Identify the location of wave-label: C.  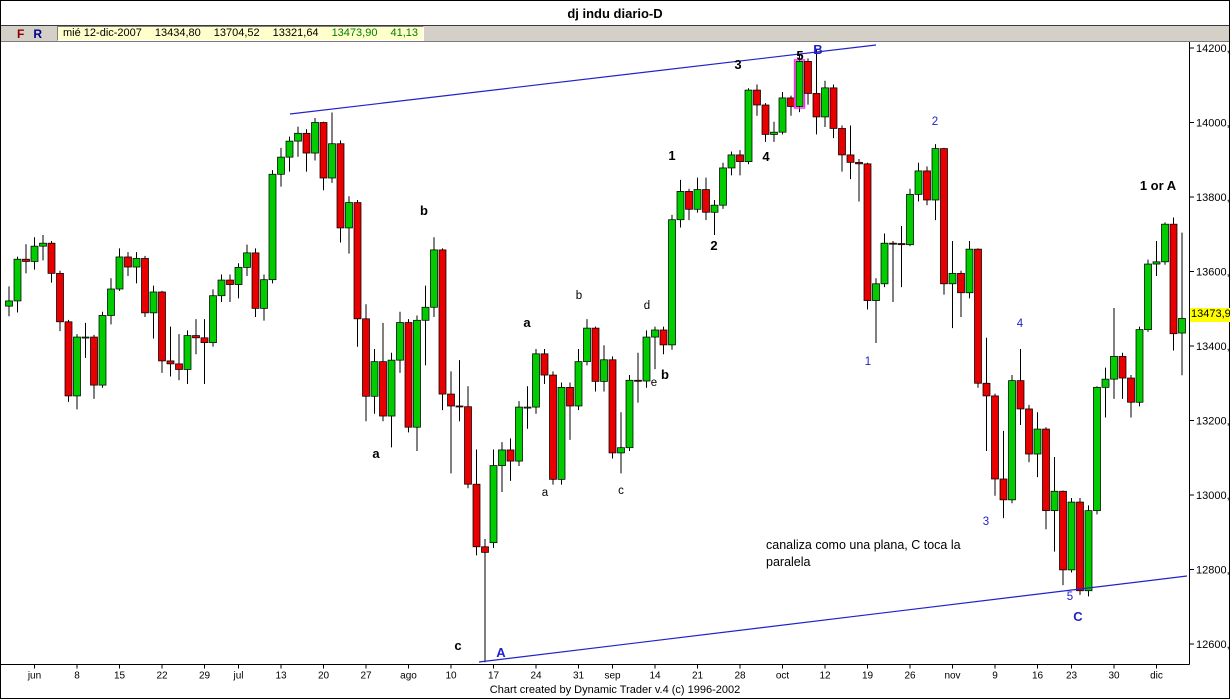
(1078, 616).